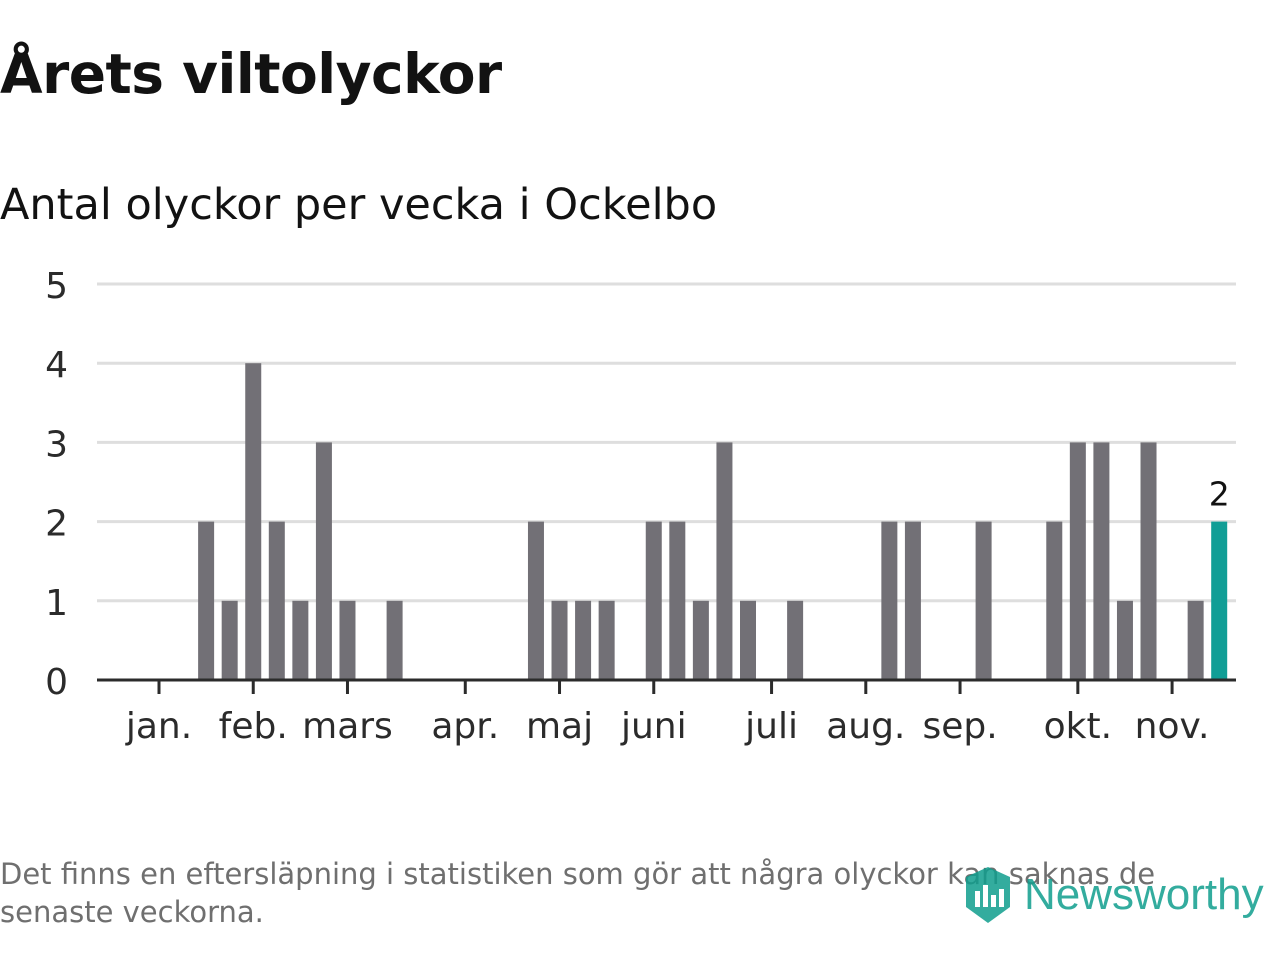 The width and height of the screenshot is (1280, 960). What do you see at coordinates (56, 365) in the screenshot?
I see `y-tick-label-4: 4` at bounding box center [56, 365].